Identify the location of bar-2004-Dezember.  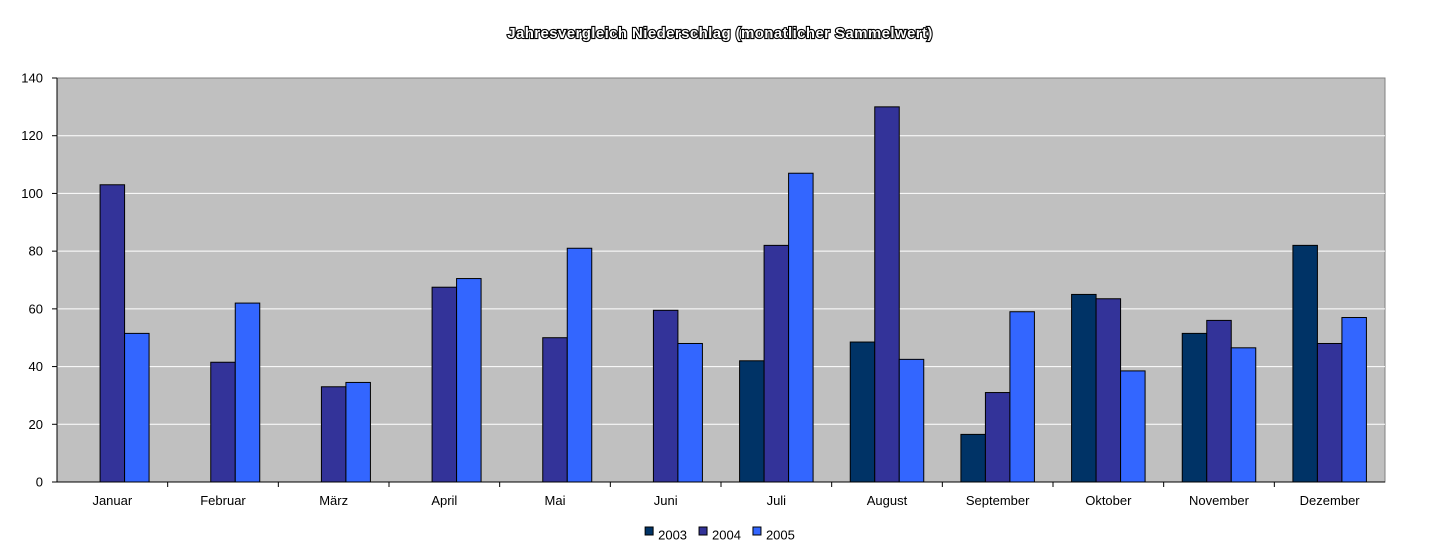
(1329, 412).